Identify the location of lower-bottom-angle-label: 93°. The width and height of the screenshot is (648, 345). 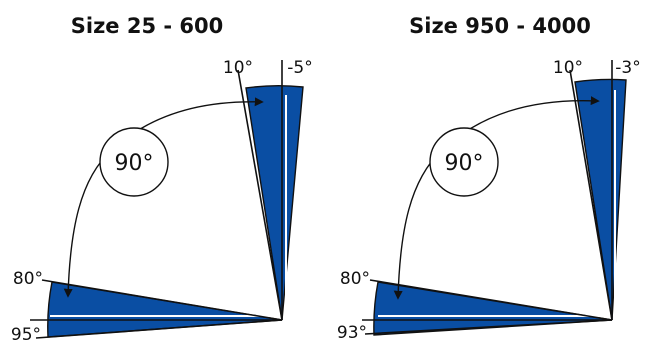
(352, 333).